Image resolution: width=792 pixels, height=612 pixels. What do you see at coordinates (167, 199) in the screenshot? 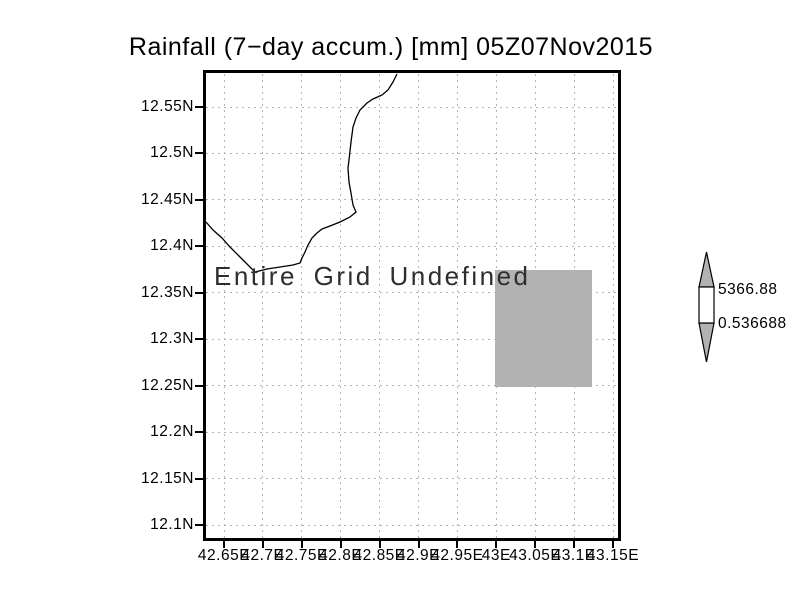
I see `y-axis-tick-label: 12.45N` at bounding box center [167, 199].